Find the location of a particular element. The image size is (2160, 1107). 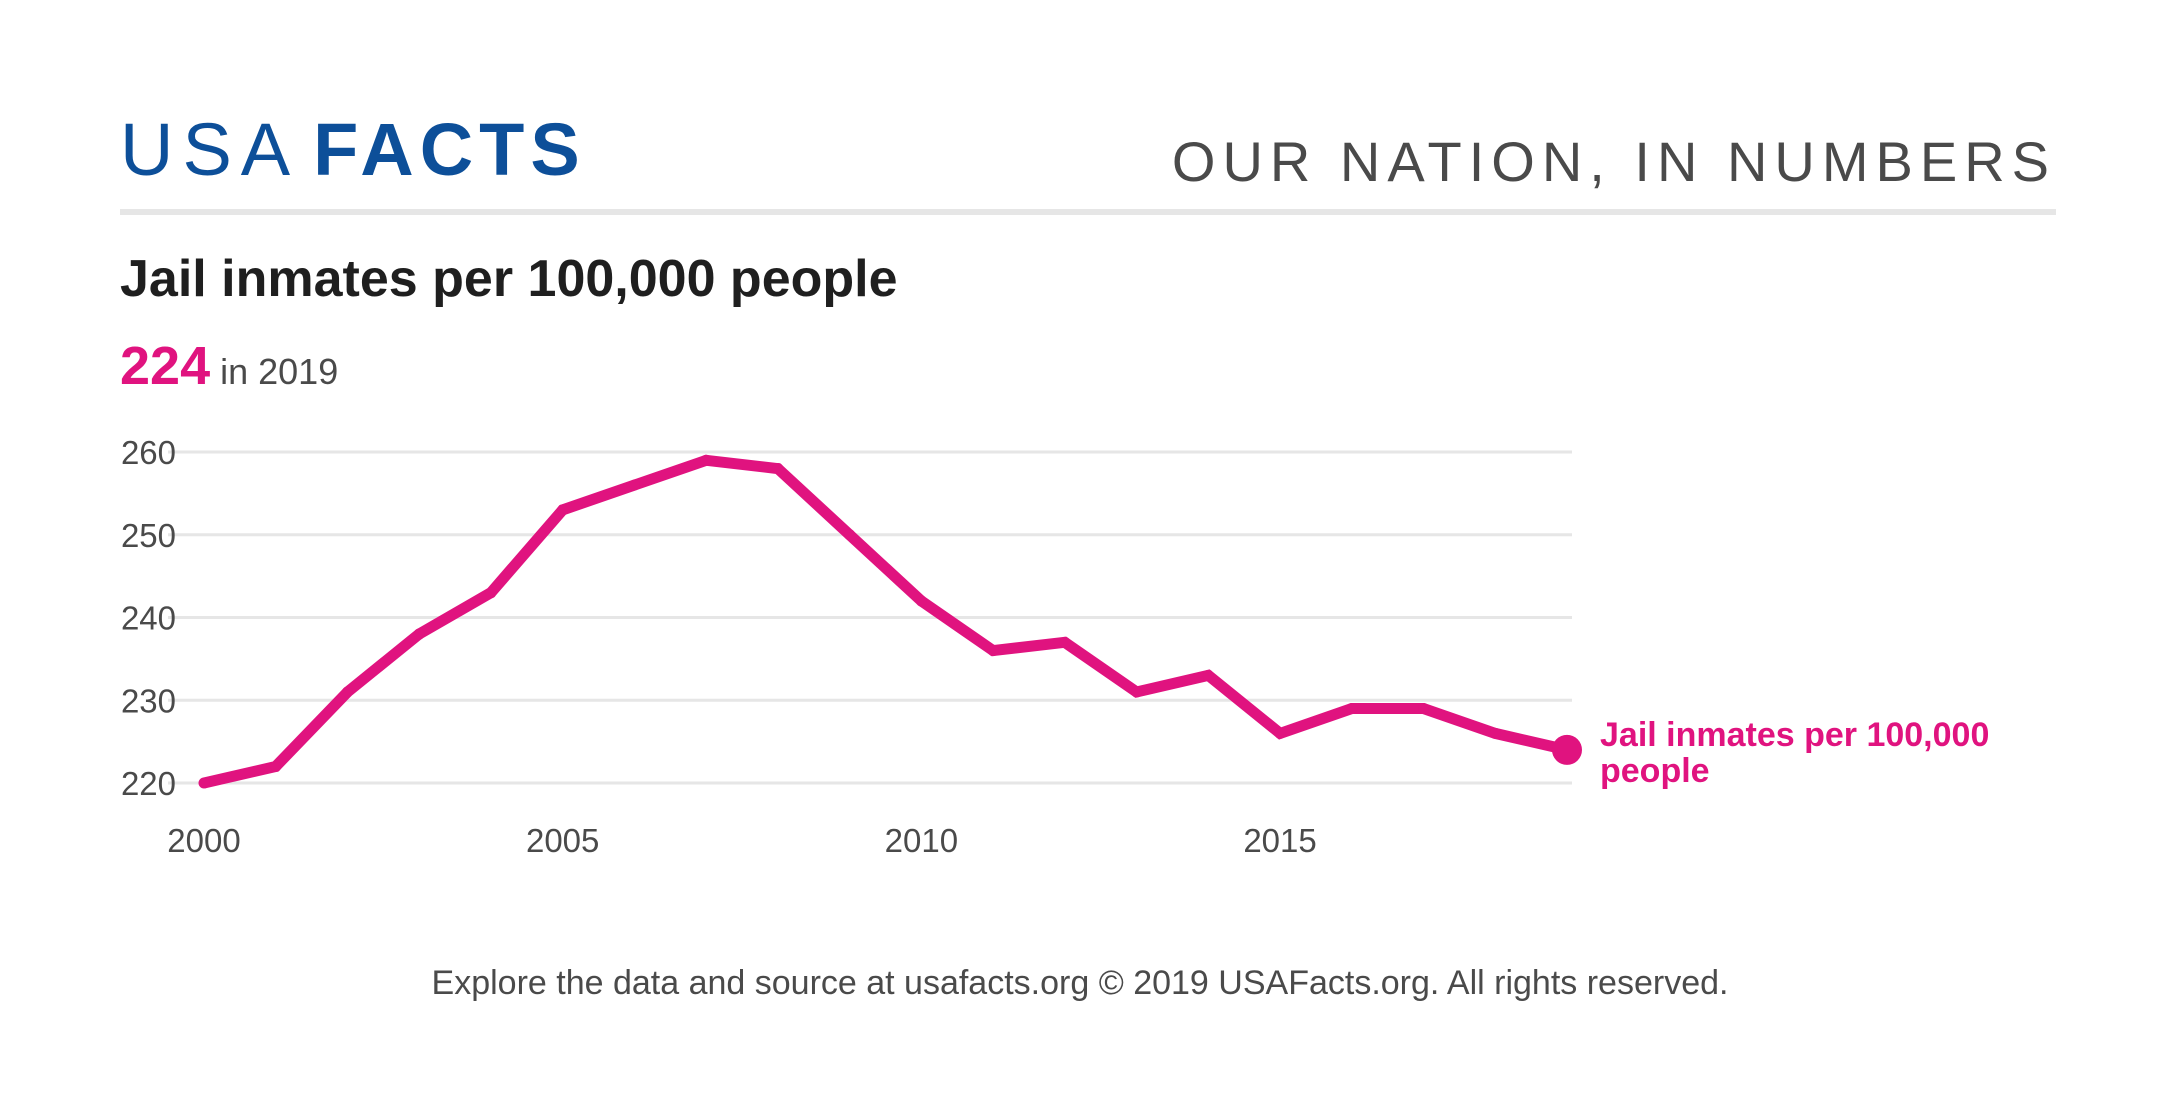

header-divider is located at coordinates (1088, 212).